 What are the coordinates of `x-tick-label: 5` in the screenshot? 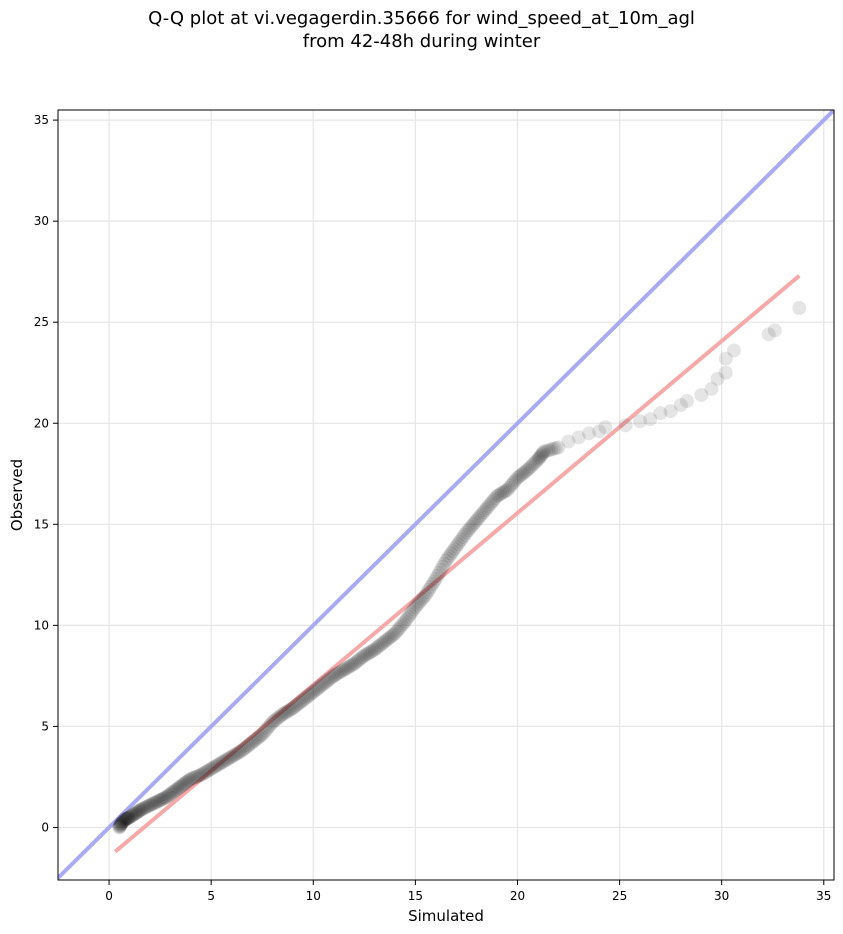 It's located at (211, 896).